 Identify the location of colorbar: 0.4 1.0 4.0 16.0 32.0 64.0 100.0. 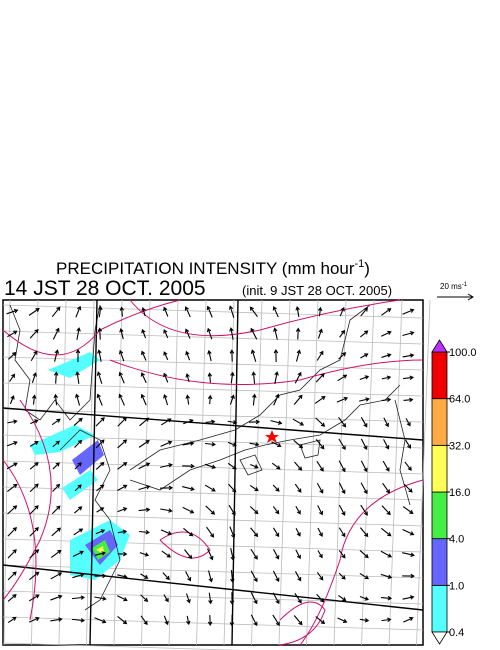
(454, 492).